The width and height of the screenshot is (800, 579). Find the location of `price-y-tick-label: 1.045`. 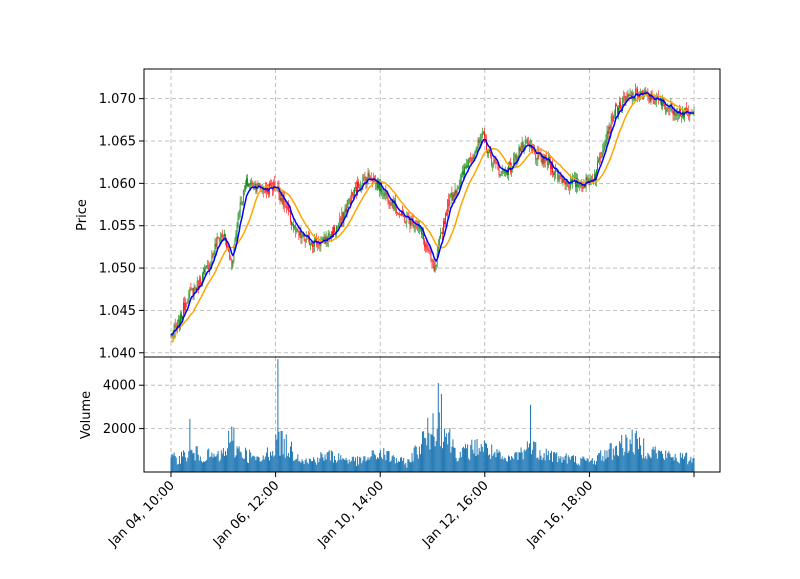

price-y-tick-label: 1.045 is located at coordinates (117, 311).